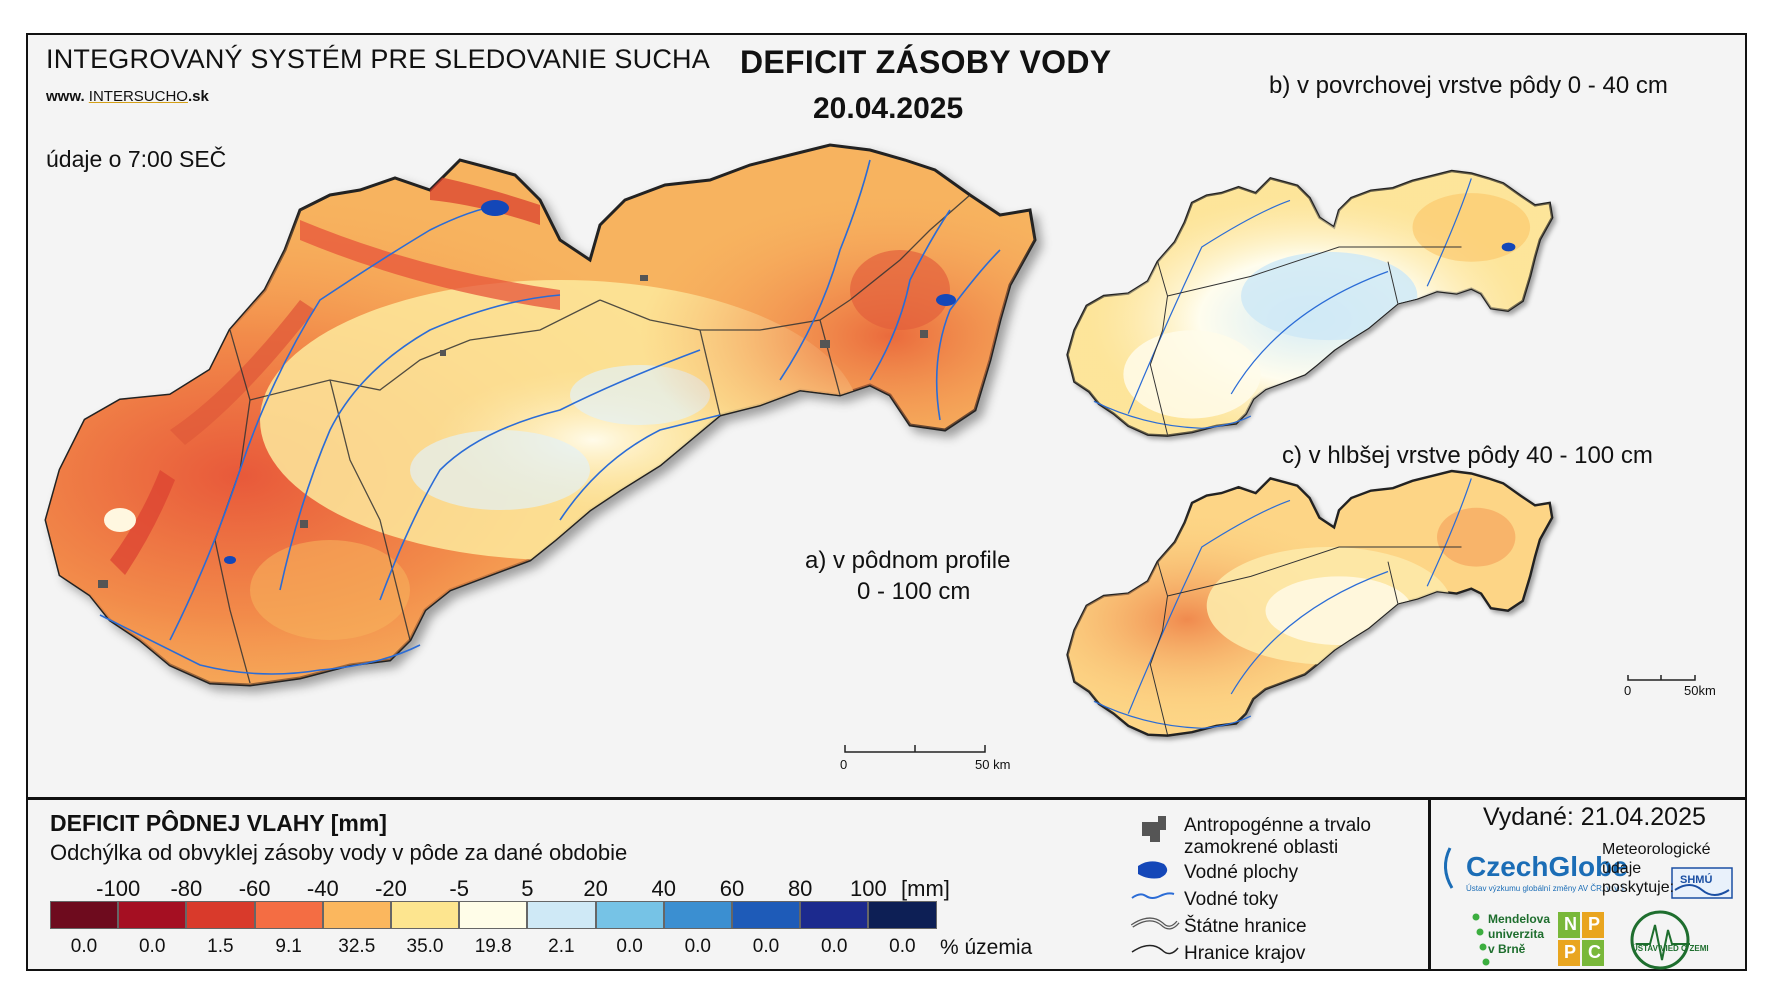 This screenshot has height=1003, width=1772. I want to click on inset-scale-start: 0, so click(1628, 690).